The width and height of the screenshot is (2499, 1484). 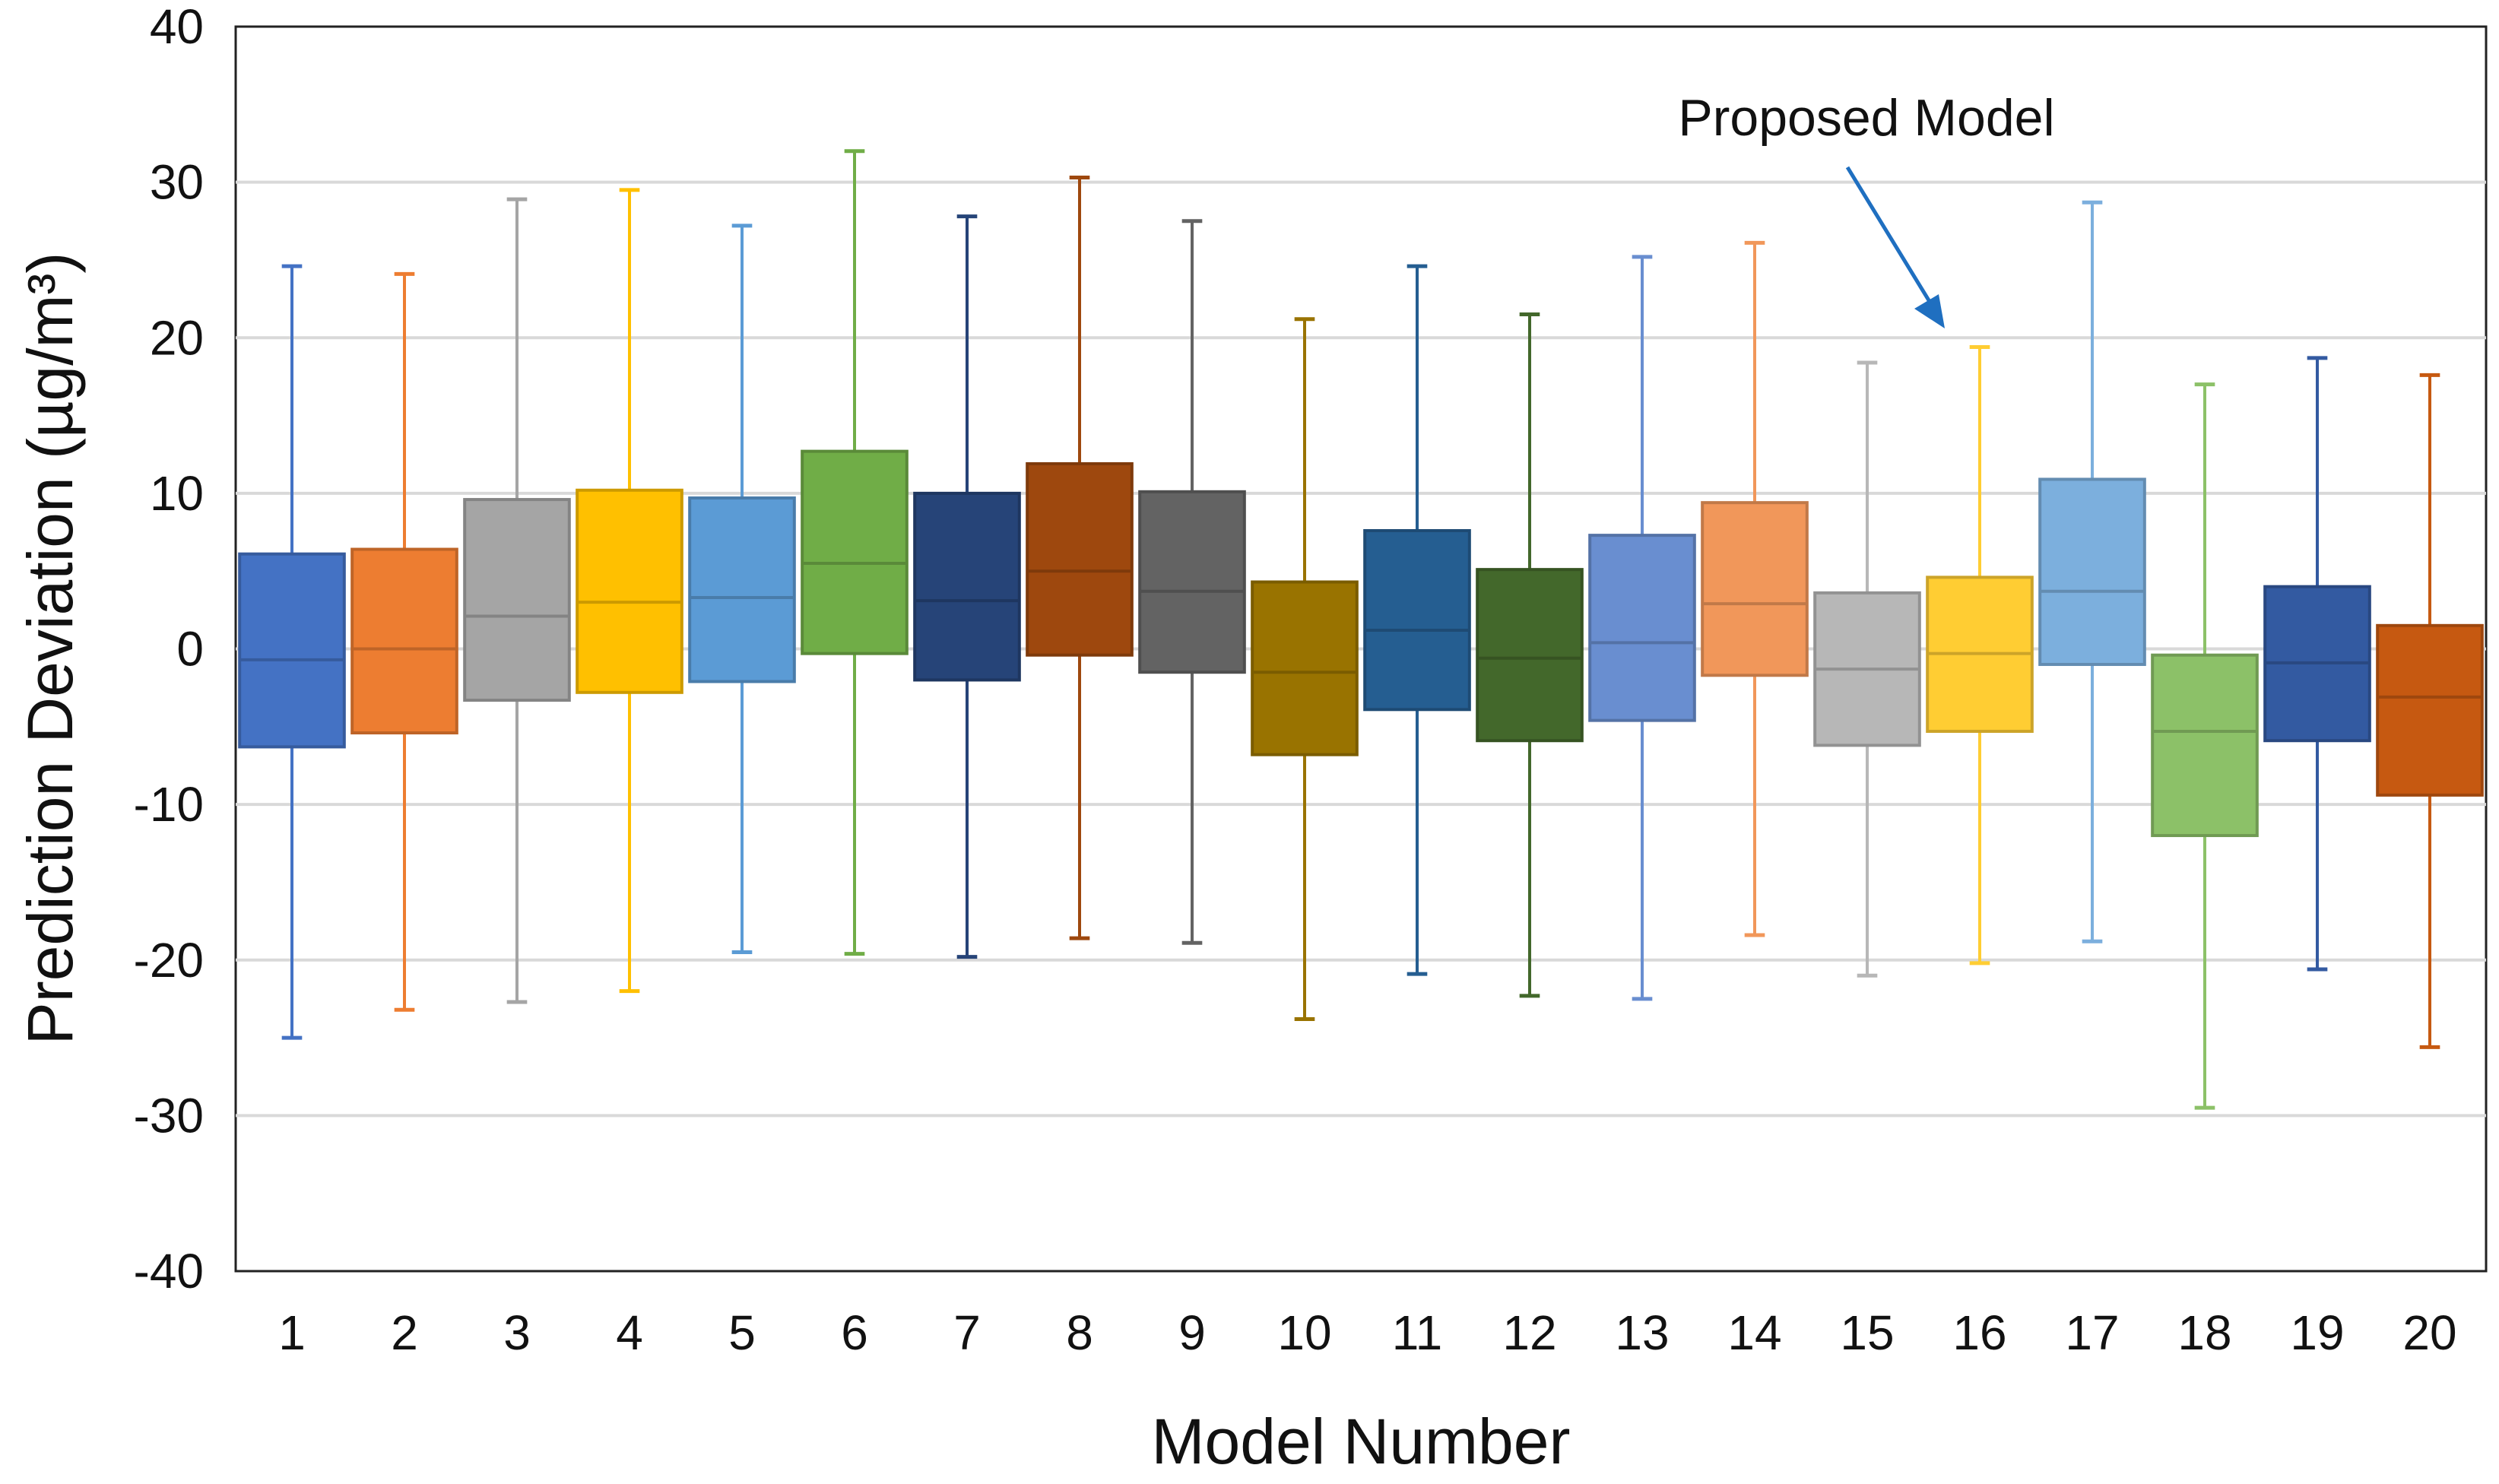 What do you see at coordinates (1417, 1332) in the screenshot?
I see `x-tick-label: 11` at bounding box center [1417, 1332].